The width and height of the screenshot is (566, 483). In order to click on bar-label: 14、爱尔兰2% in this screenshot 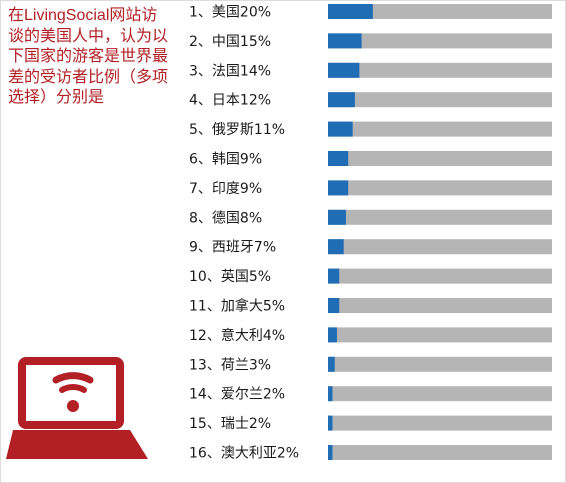, I will do `click(237, 395)`.